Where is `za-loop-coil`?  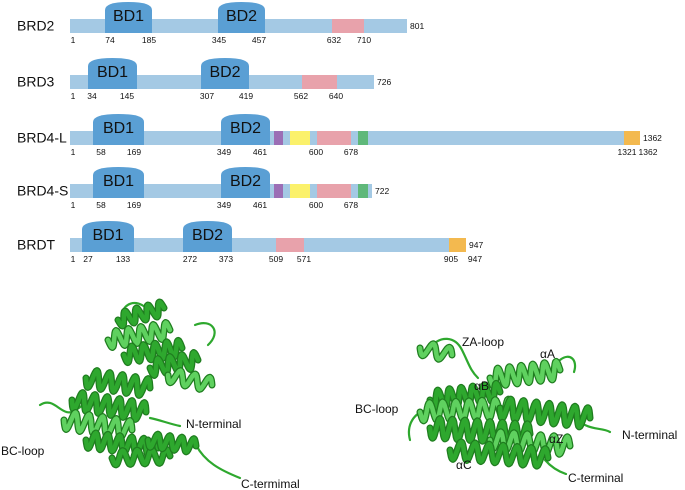 za-loop-coil is located at coordinates (454, 358).